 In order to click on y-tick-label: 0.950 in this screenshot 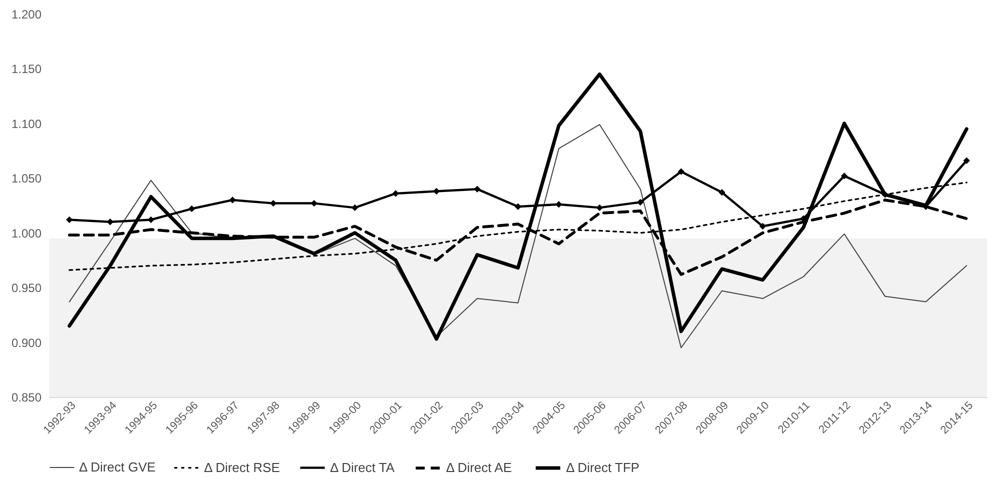, I will do `click(26, 288)`.